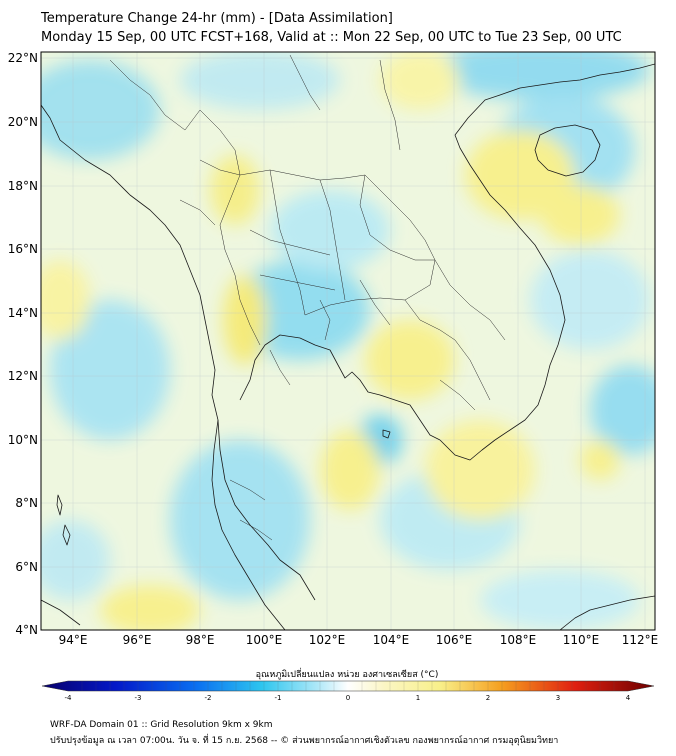  What do you see at coordinates (23, 440) in the screenshot?
I see `lat-label: 10°N` at bounding box center [23, 440].